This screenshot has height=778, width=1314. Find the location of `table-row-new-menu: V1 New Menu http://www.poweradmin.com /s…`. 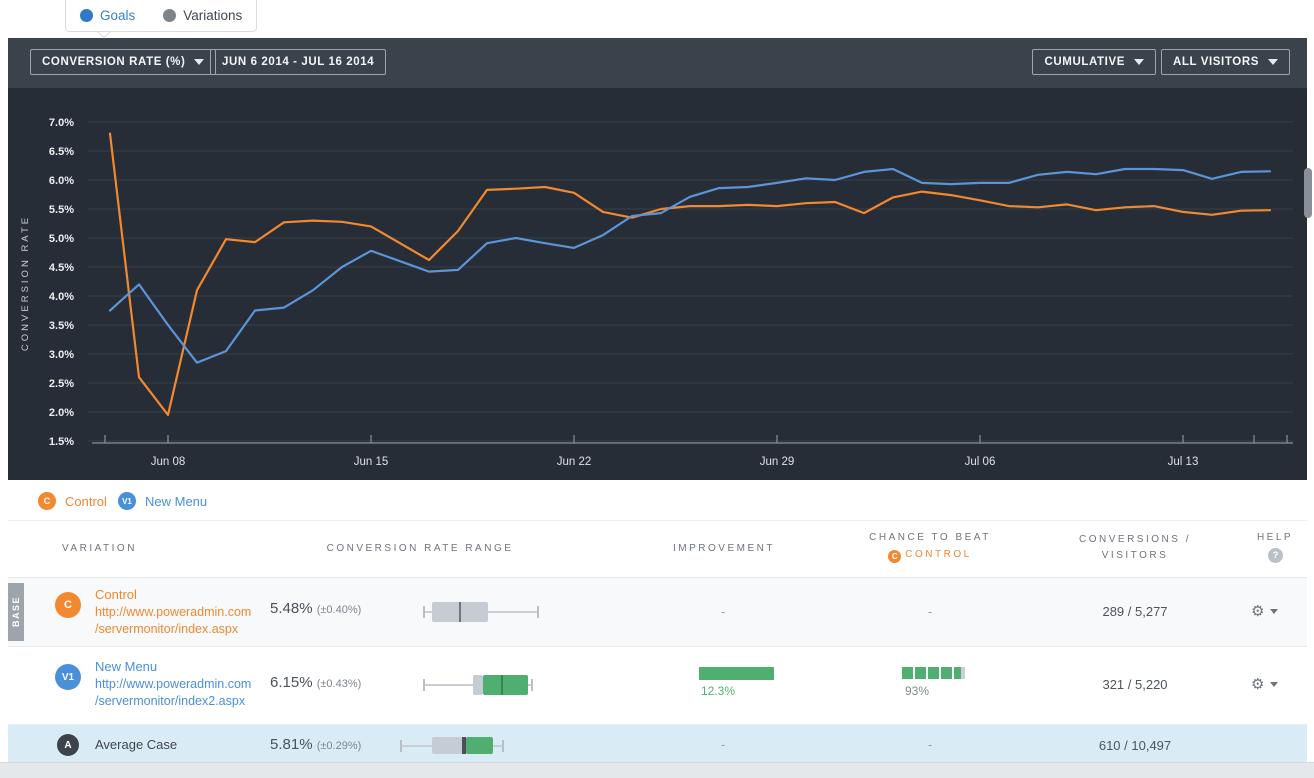

table-row-new-menu: V1 New Menu http://www.poweradmin.com /s… is located at coordinates (657, 686).